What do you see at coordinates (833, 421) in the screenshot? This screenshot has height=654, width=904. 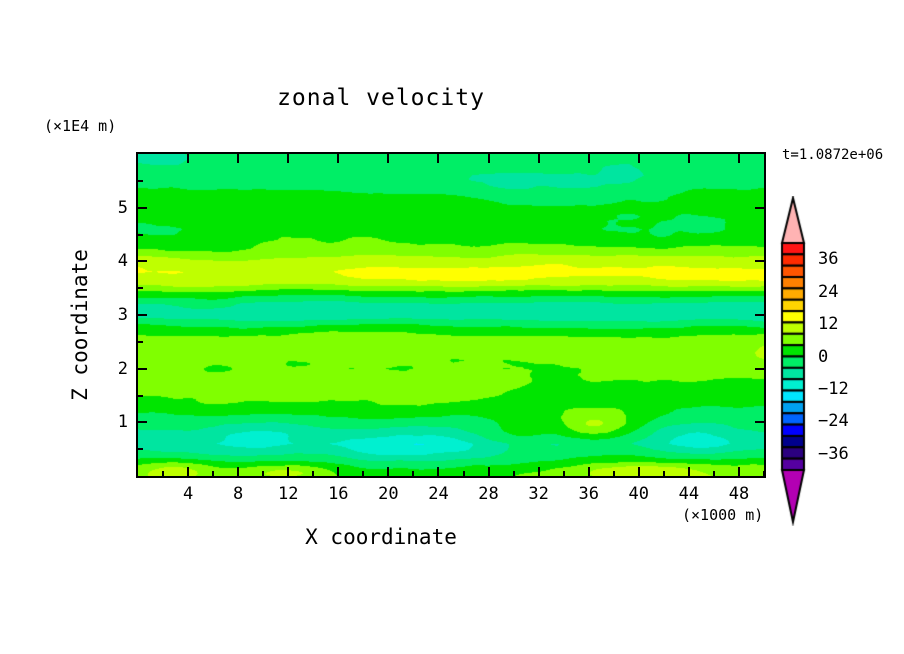 I see `colorbar-tick-label: −24` at bounding box center [833, 421].